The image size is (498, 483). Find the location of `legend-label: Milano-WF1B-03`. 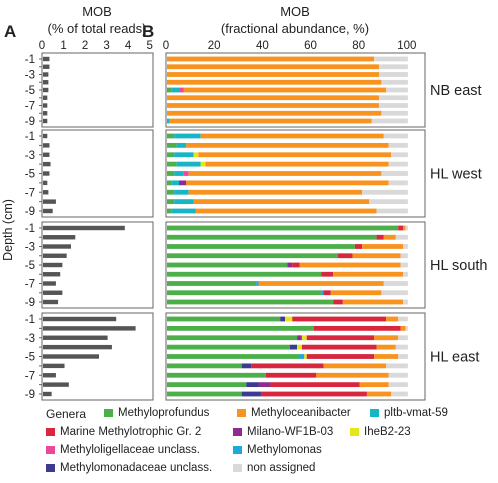

legend-label: Milano-WF1B-03 is located at coordinates (290, 432).